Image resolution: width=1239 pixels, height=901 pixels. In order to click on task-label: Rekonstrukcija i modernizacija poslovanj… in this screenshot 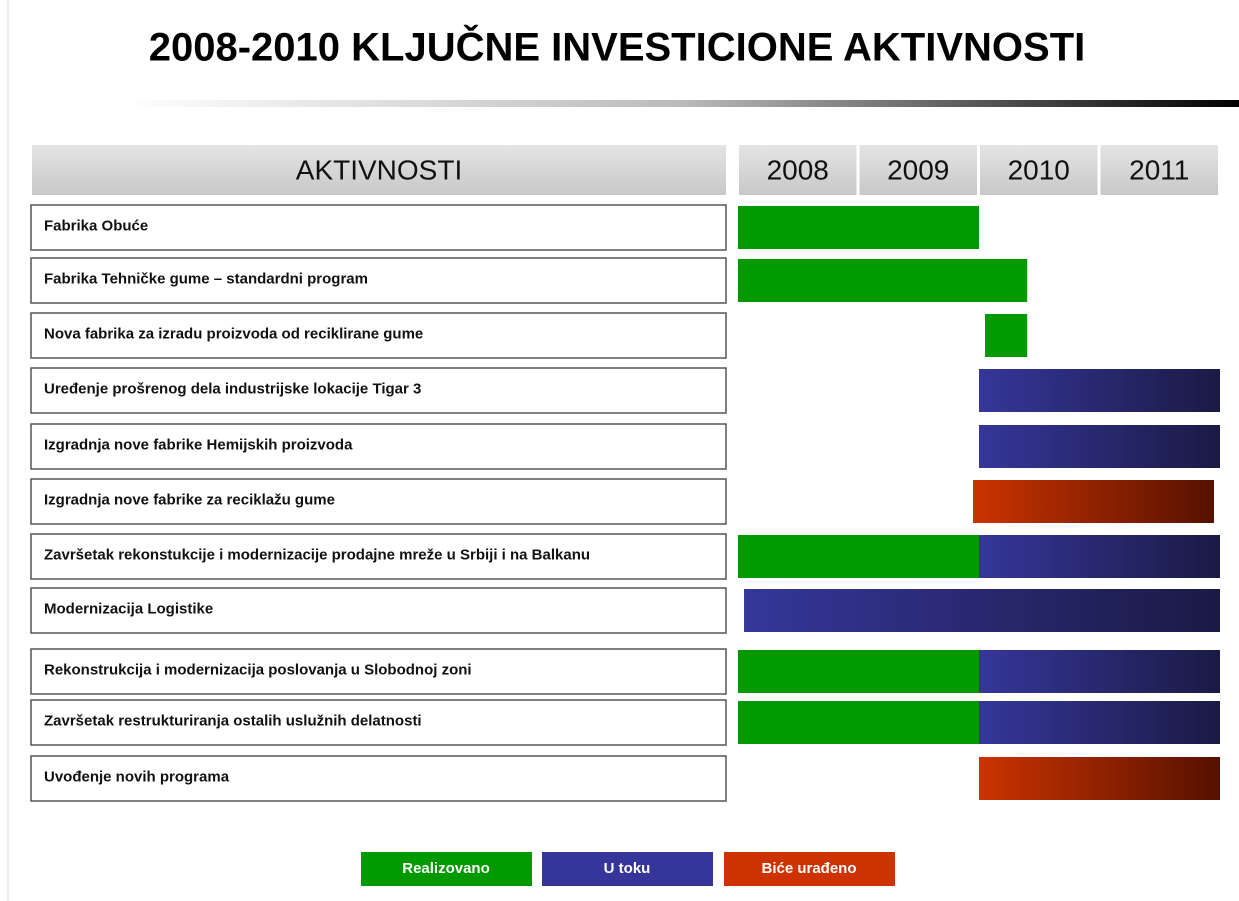, I will do `click(258, 669)`.